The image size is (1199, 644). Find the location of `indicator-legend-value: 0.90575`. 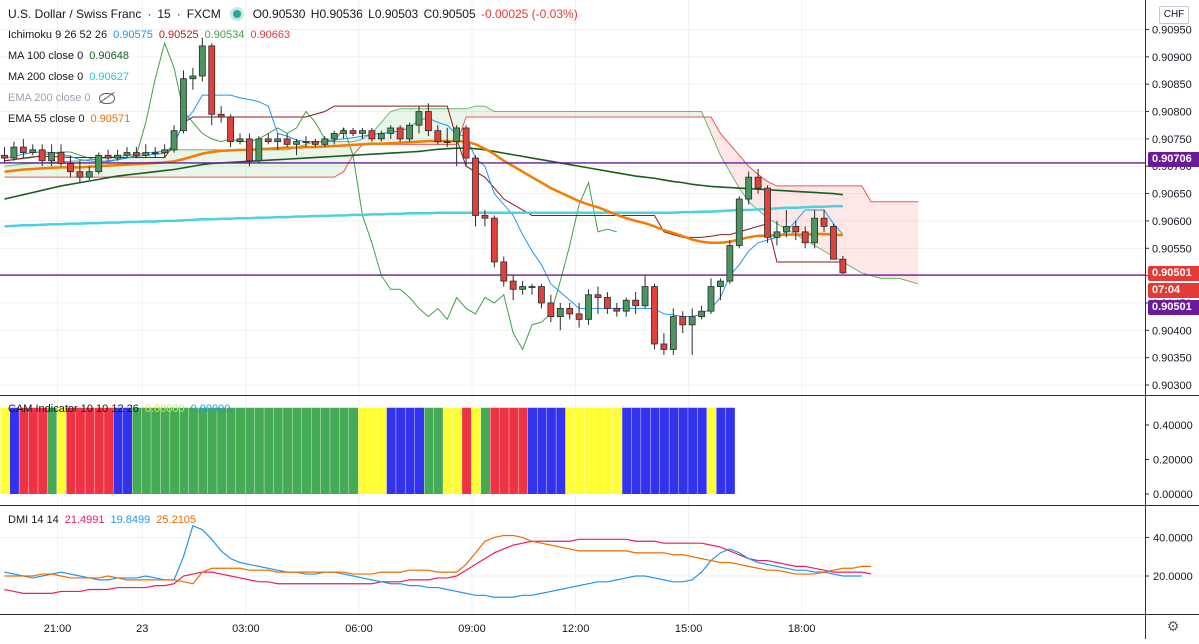

indicator-legend-value: 0.90575 is located at coordinates (133, 35).